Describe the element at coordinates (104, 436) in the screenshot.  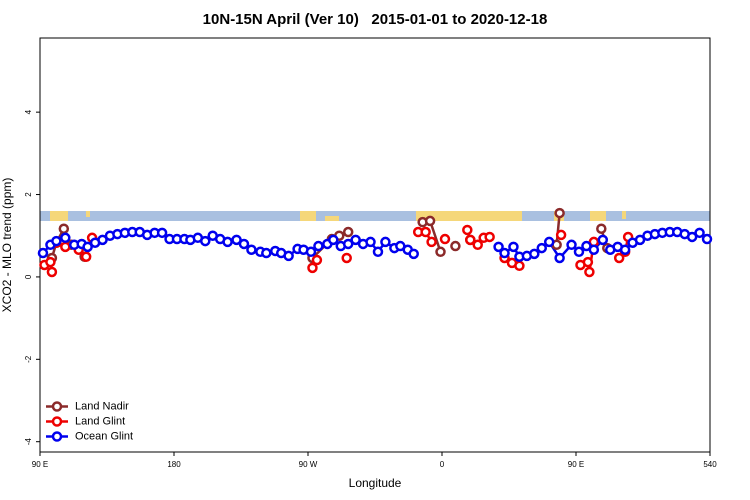
I see `legend-label: Ocean Glint` at that location.